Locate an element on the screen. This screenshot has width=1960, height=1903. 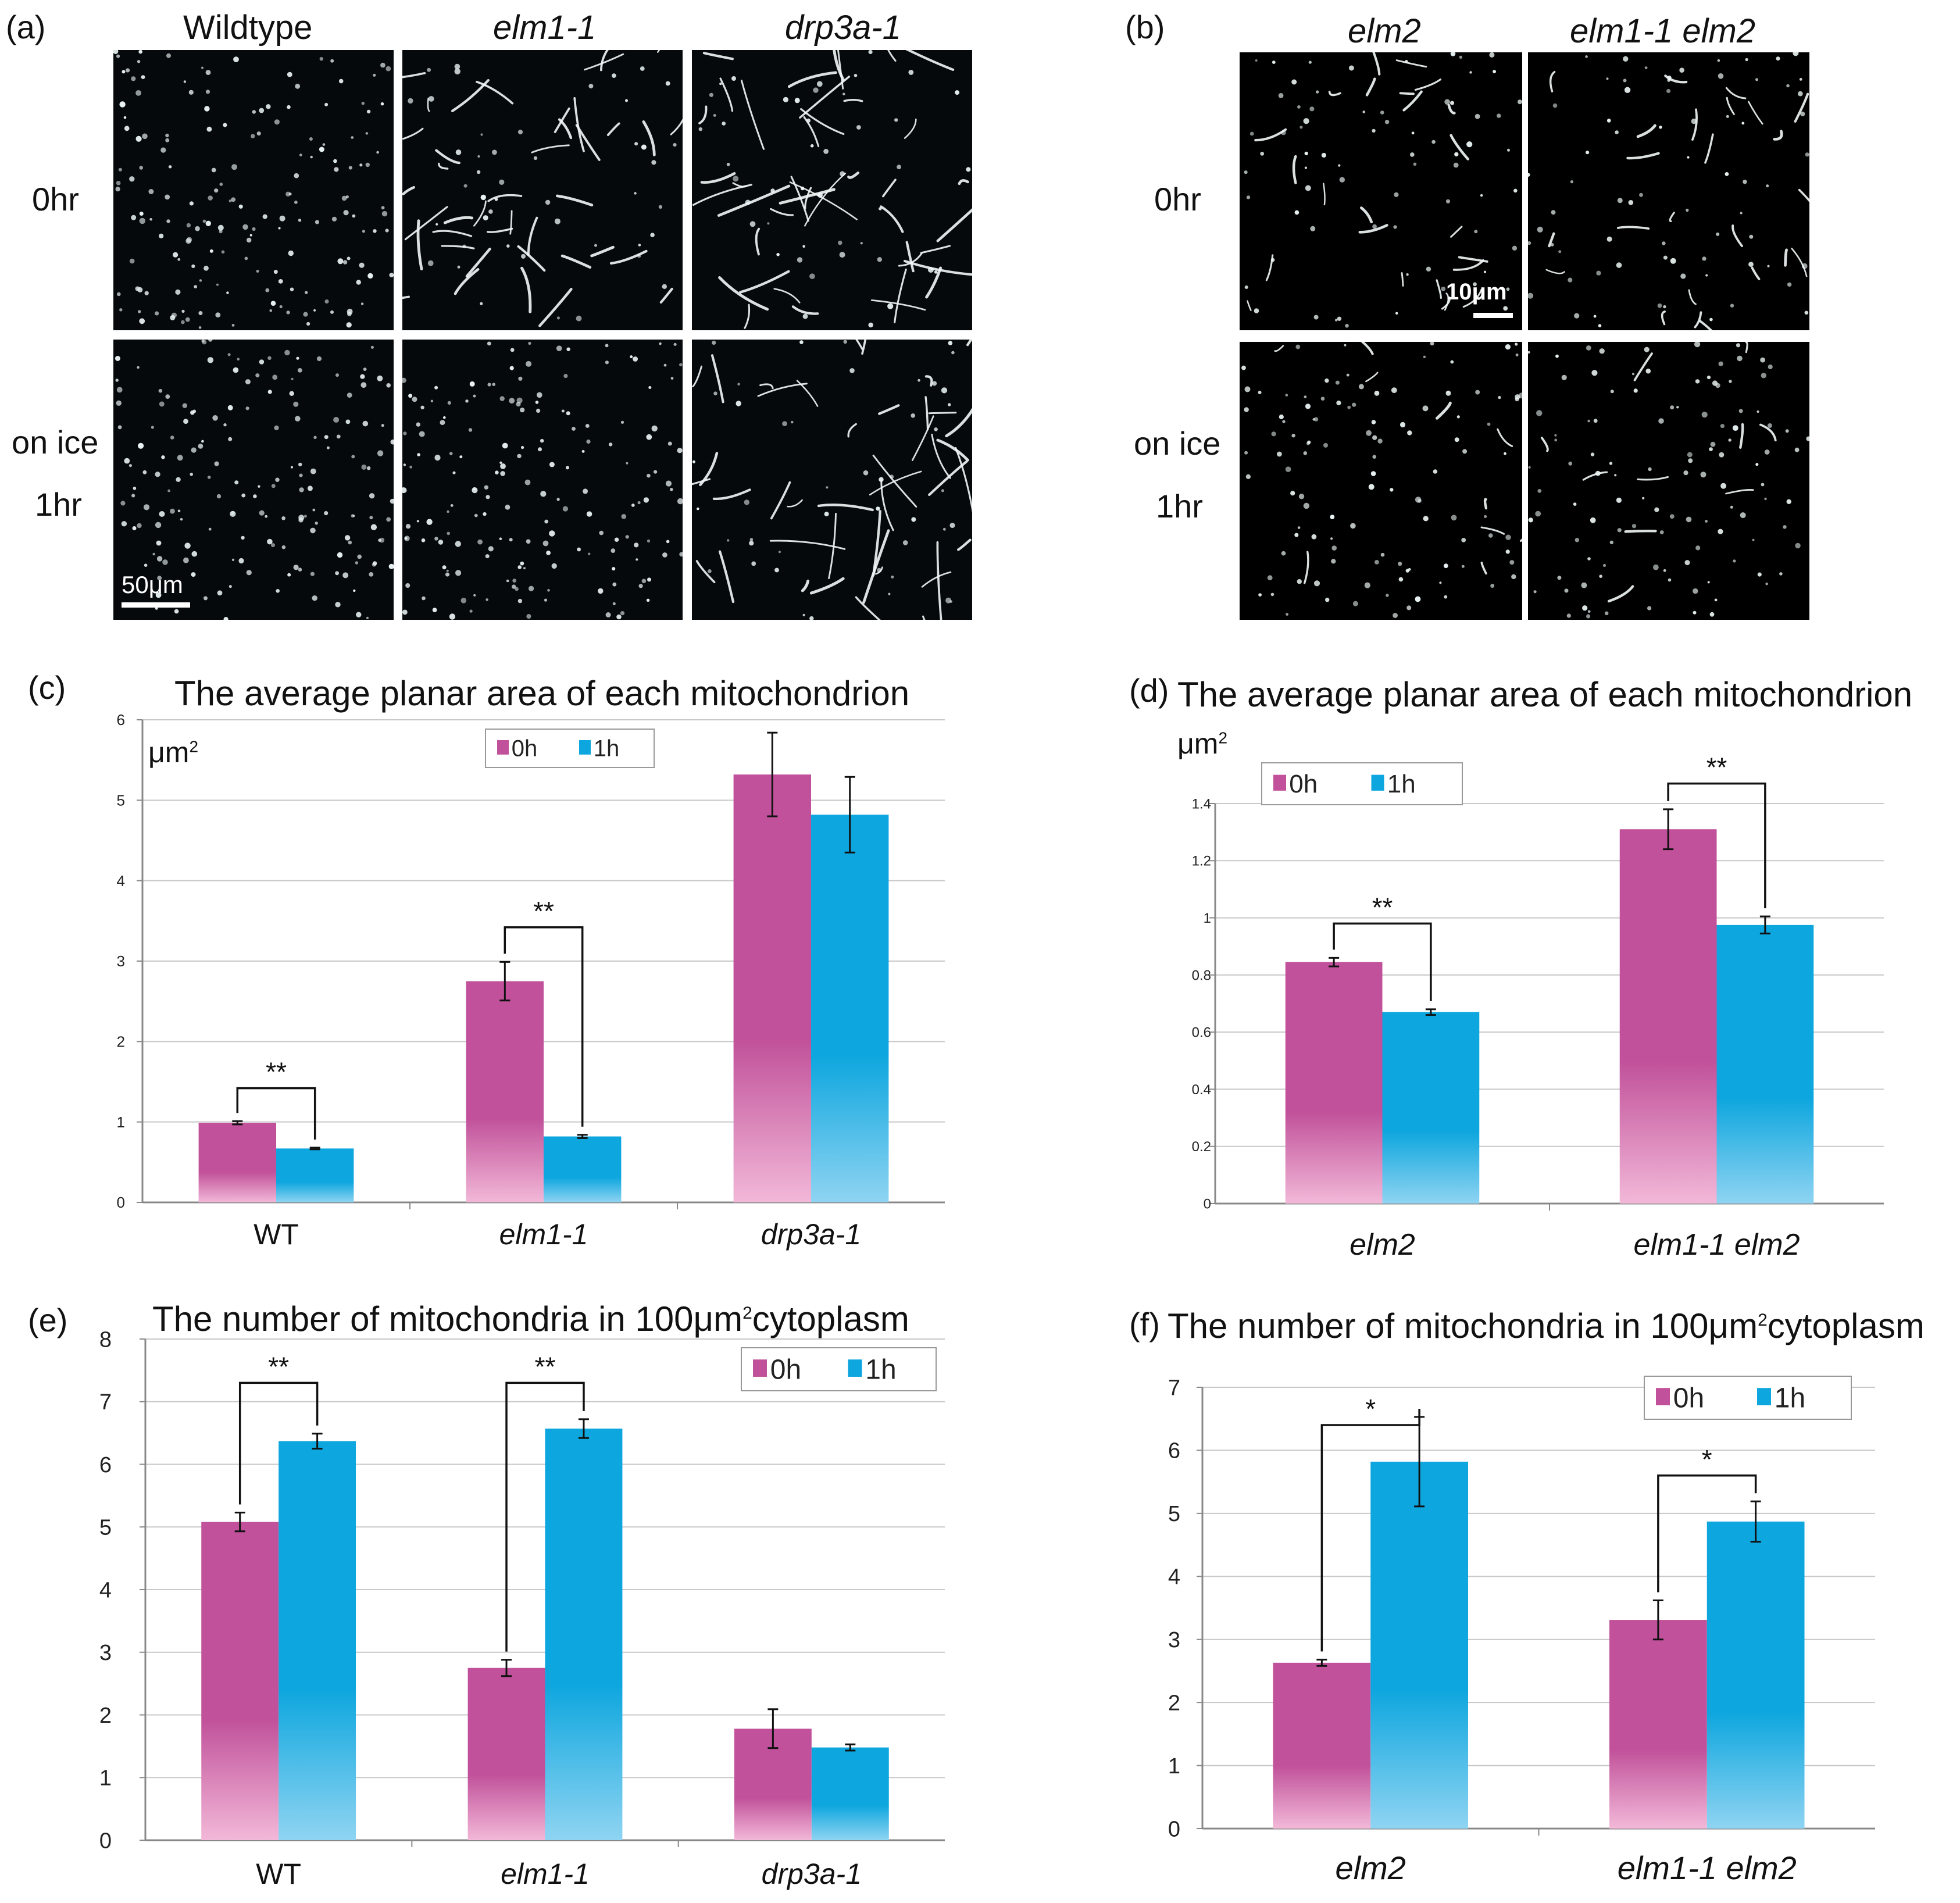
panel-b-letter: (b) is located at coordinates (1145, 27).